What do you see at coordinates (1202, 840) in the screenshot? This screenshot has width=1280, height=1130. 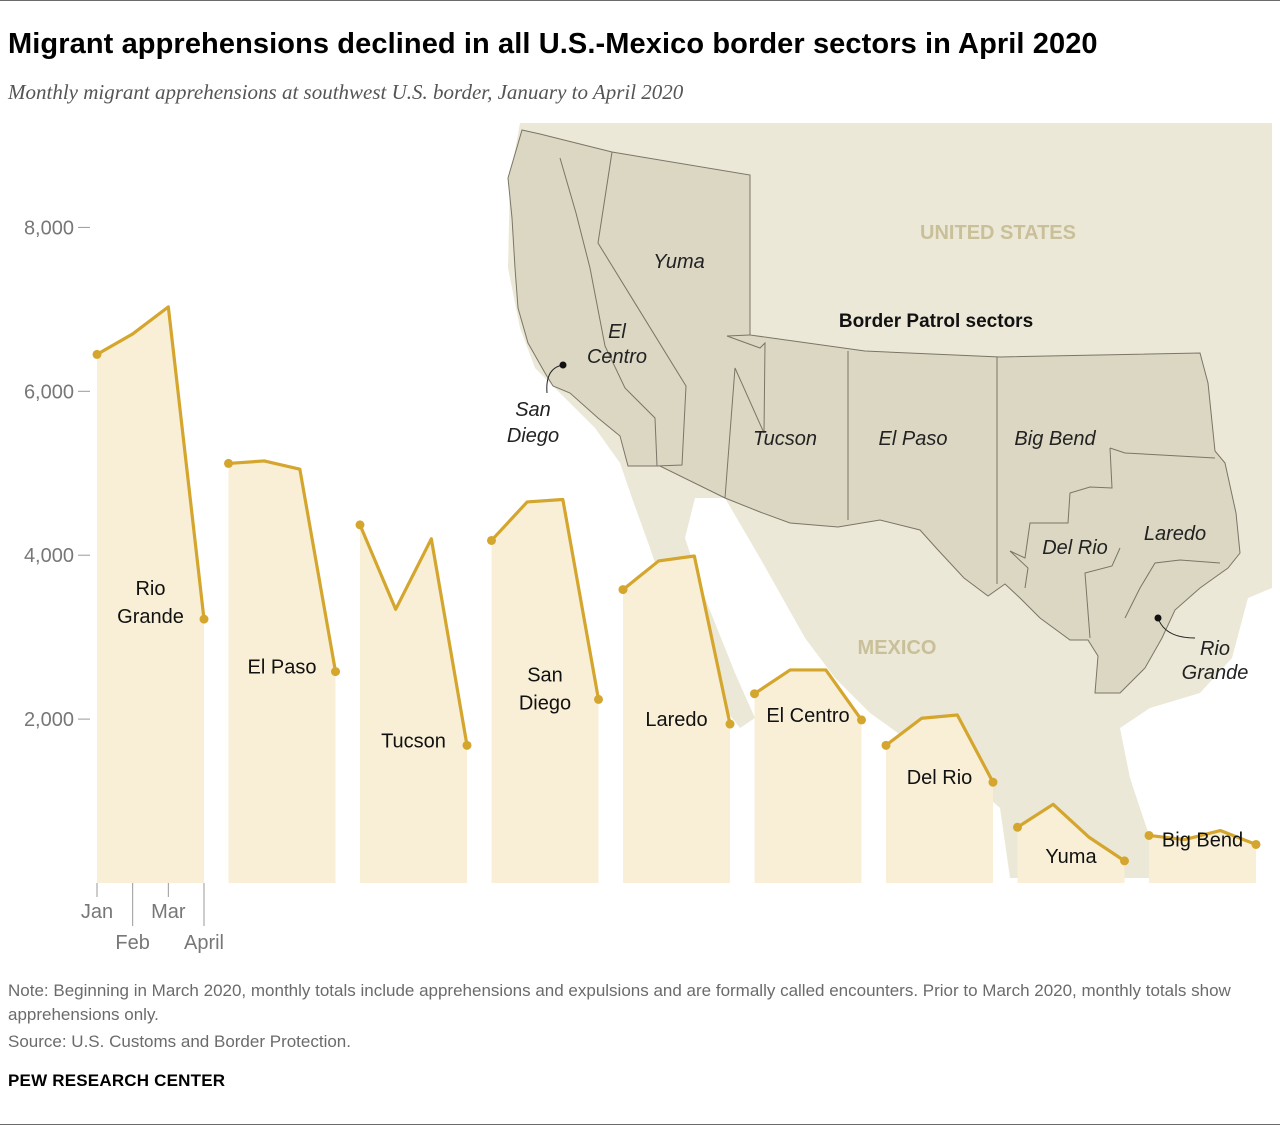 I see `series-label: Big Bend` at bounding box center [1202, 840].